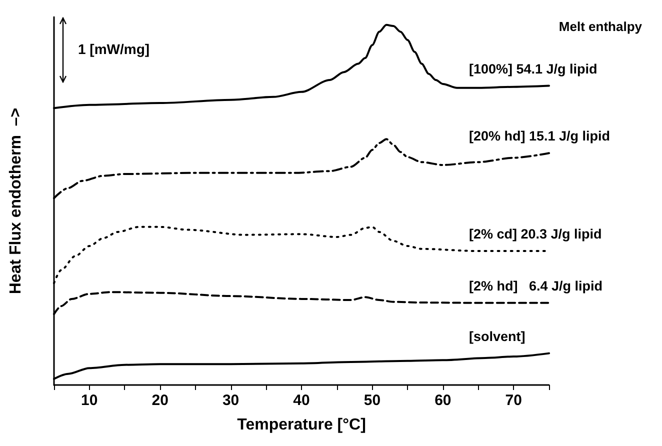 Image resolution: width=662 pixels, height=446 pixels. I want to click on x-tick-label: 50, so click(372, 400).